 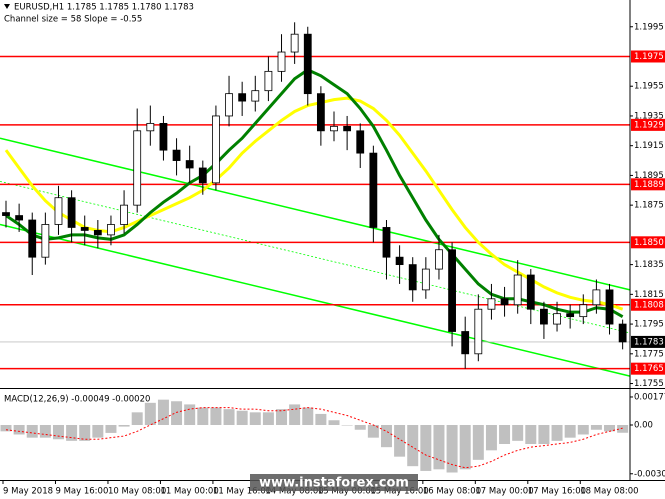 I want to click on level-label: 1.1975, so click(x=649, y=57).